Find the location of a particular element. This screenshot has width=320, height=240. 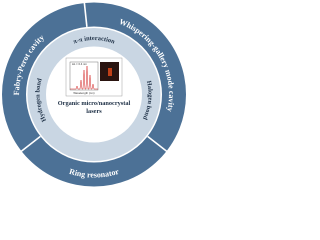

inset-annotation: Δλ = 0.4 nm is located at coordinates (80, 64).